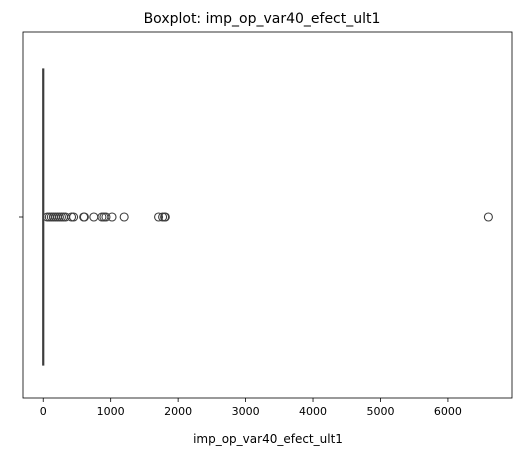  Describe the element at coordinates (43, 411) in the screenshot. I see `x-tick-label: 0` at that location.